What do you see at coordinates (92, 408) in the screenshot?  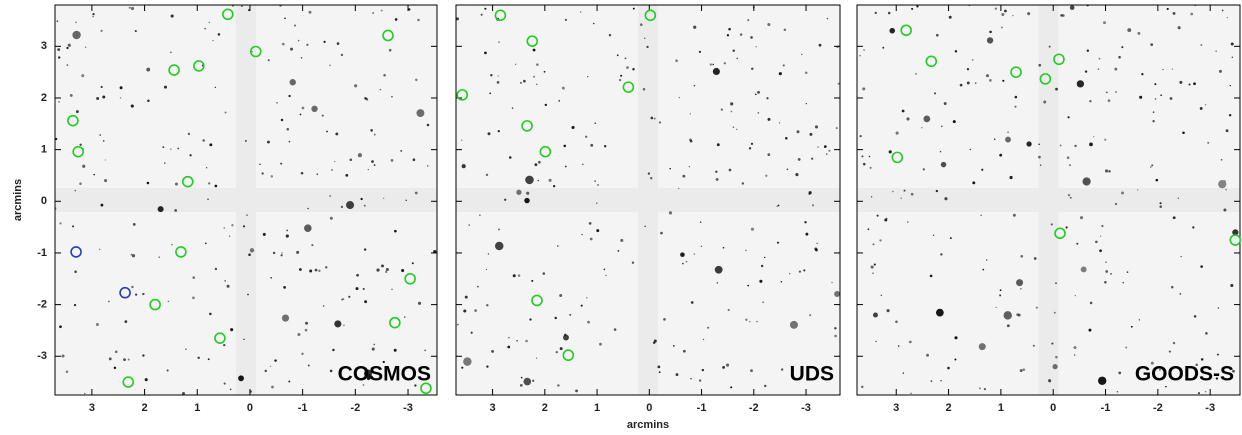 I see `x-tick-label: 3` at bounding box center [92, 408].